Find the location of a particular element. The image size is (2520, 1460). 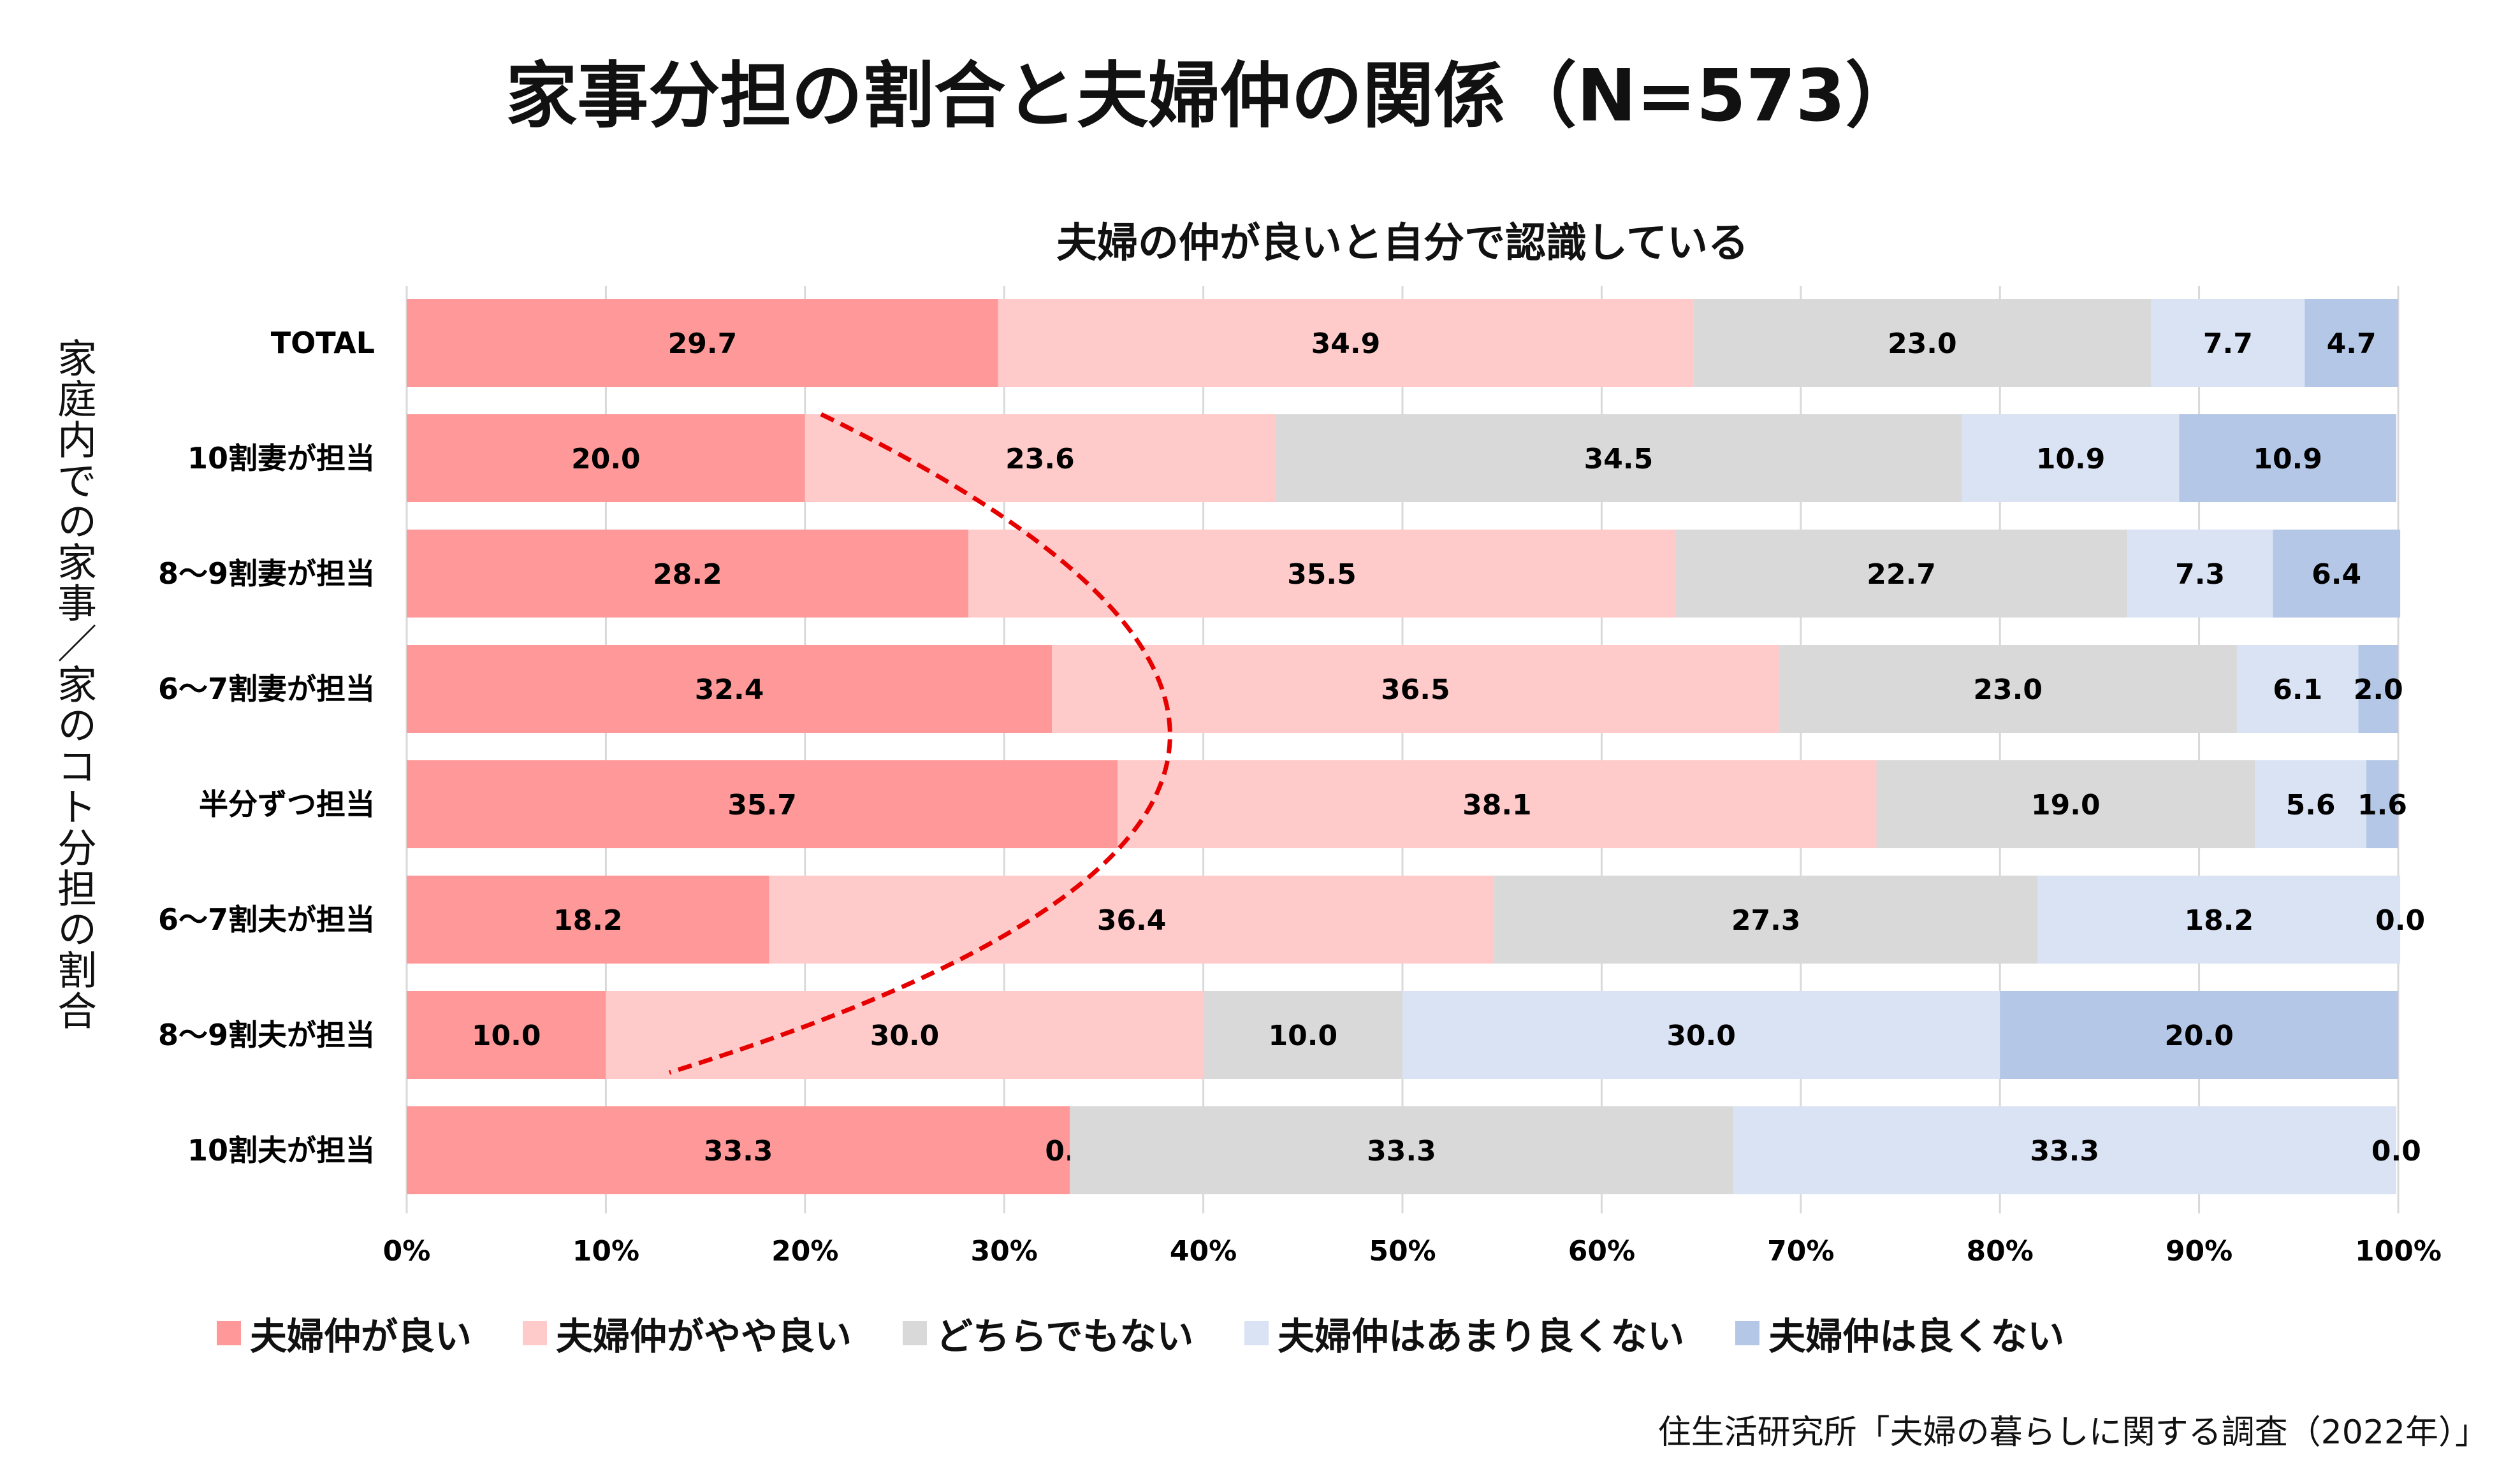

x-tick-label: 20% is located at coordinates (804, 1251).